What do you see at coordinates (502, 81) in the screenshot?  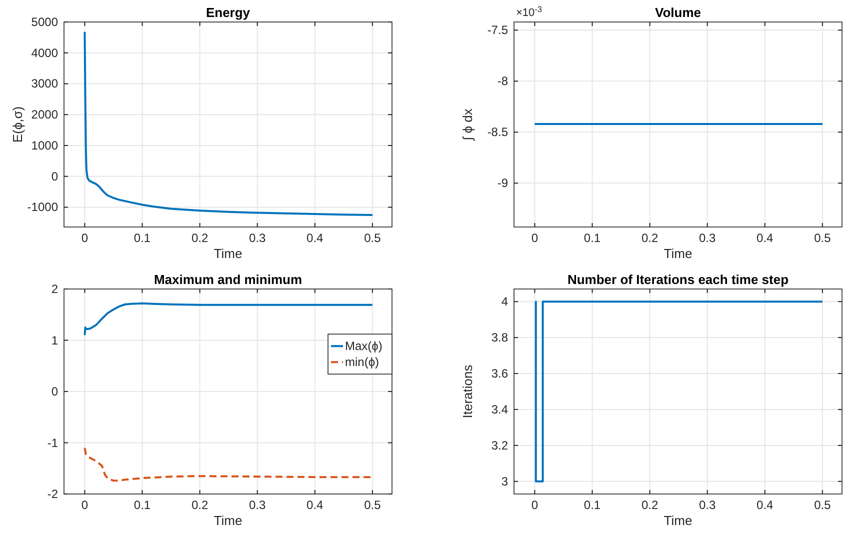 I see `y-tick-label: -8` at bounding box center [502, 81].